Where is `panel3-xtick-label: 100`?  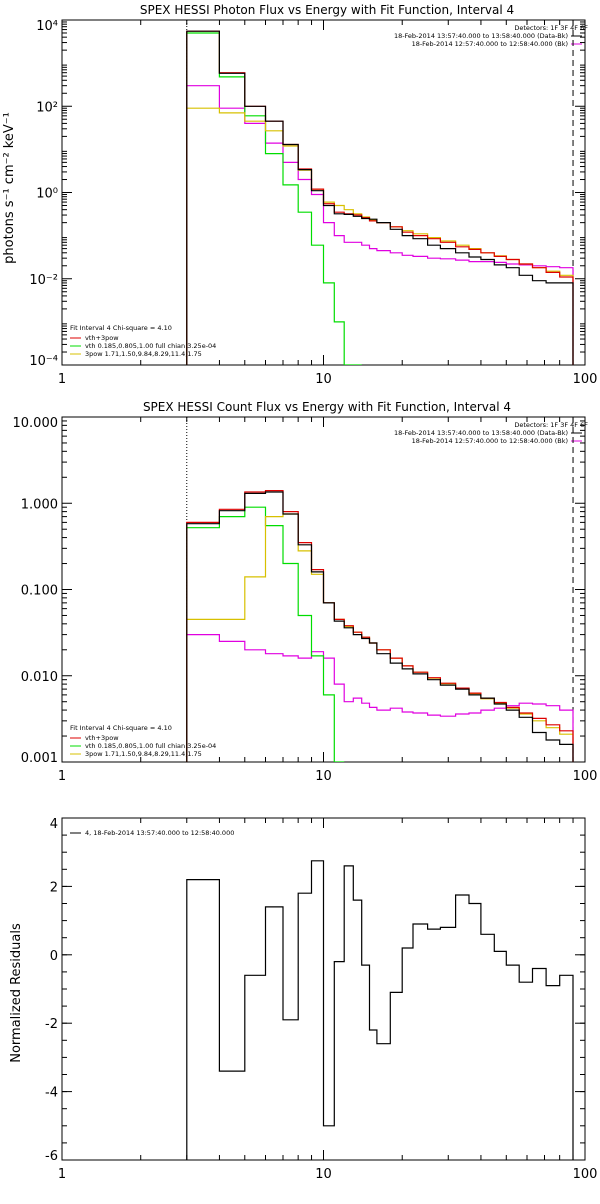
panel3-xtick-label: 100 is located at coordinates (585, 1174).